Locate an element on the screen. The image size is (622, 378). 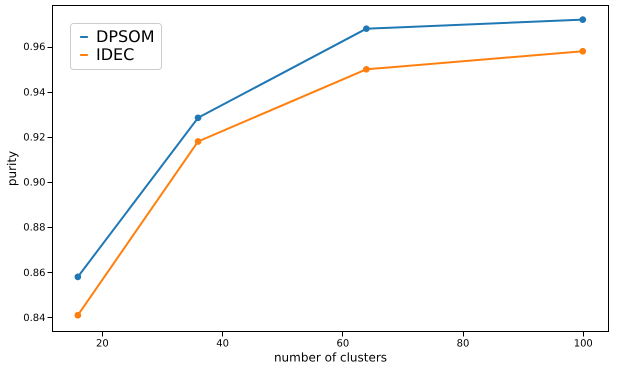
x-axis-title: number of clusters is located at coordinates (331, 357).